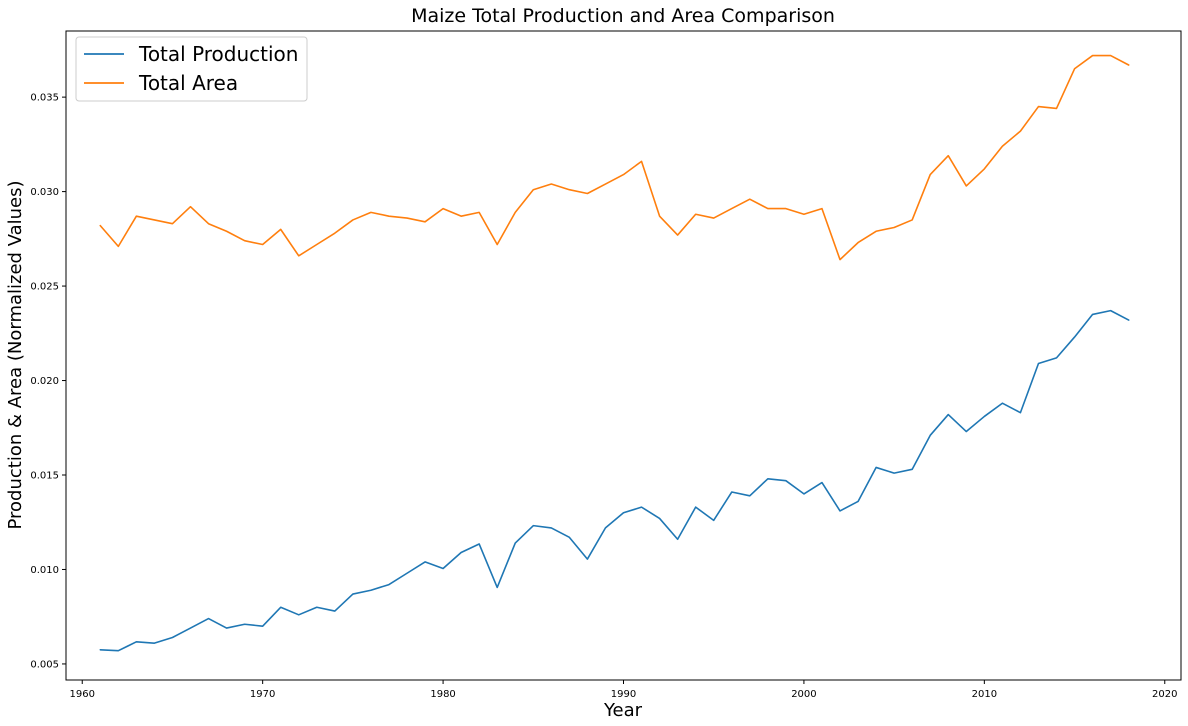  What do you see at coordinates (44, 381) in the screenshot?
I see `y-tick-label: 0.020` at bounding box center [44, 381].